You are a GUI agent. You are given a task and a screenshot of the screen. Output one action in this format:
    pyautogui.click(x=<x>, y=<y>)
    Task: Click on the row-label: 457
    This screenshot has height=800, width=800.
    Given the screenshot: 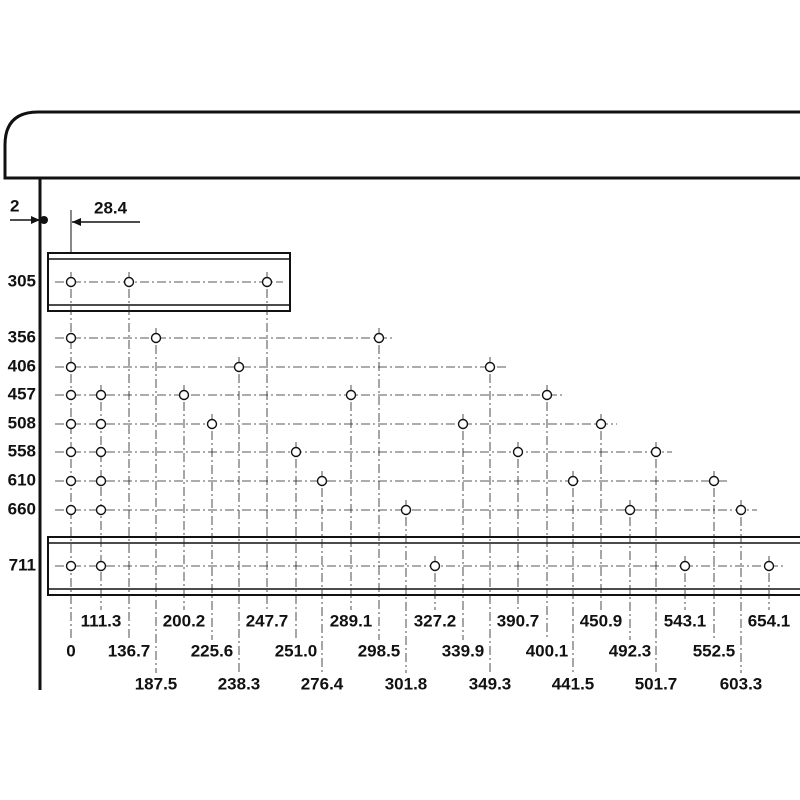 What is the action you would take?
    pyautogui.click(x=22, y=393)
    